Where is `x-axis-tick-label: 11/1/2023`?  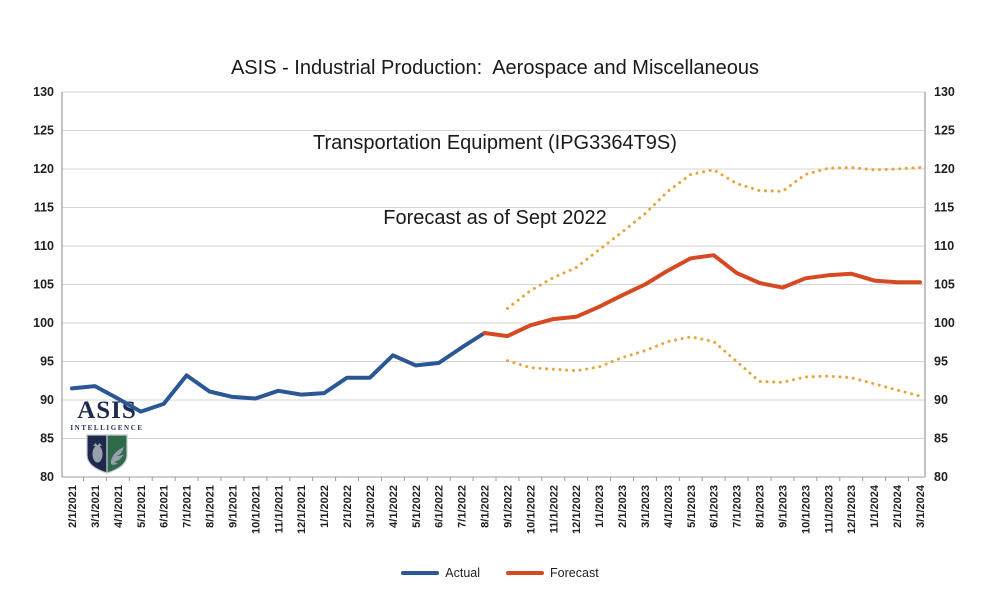
x-axis-tick-label: 11/1/2023 is located at coordinates (829, 509).